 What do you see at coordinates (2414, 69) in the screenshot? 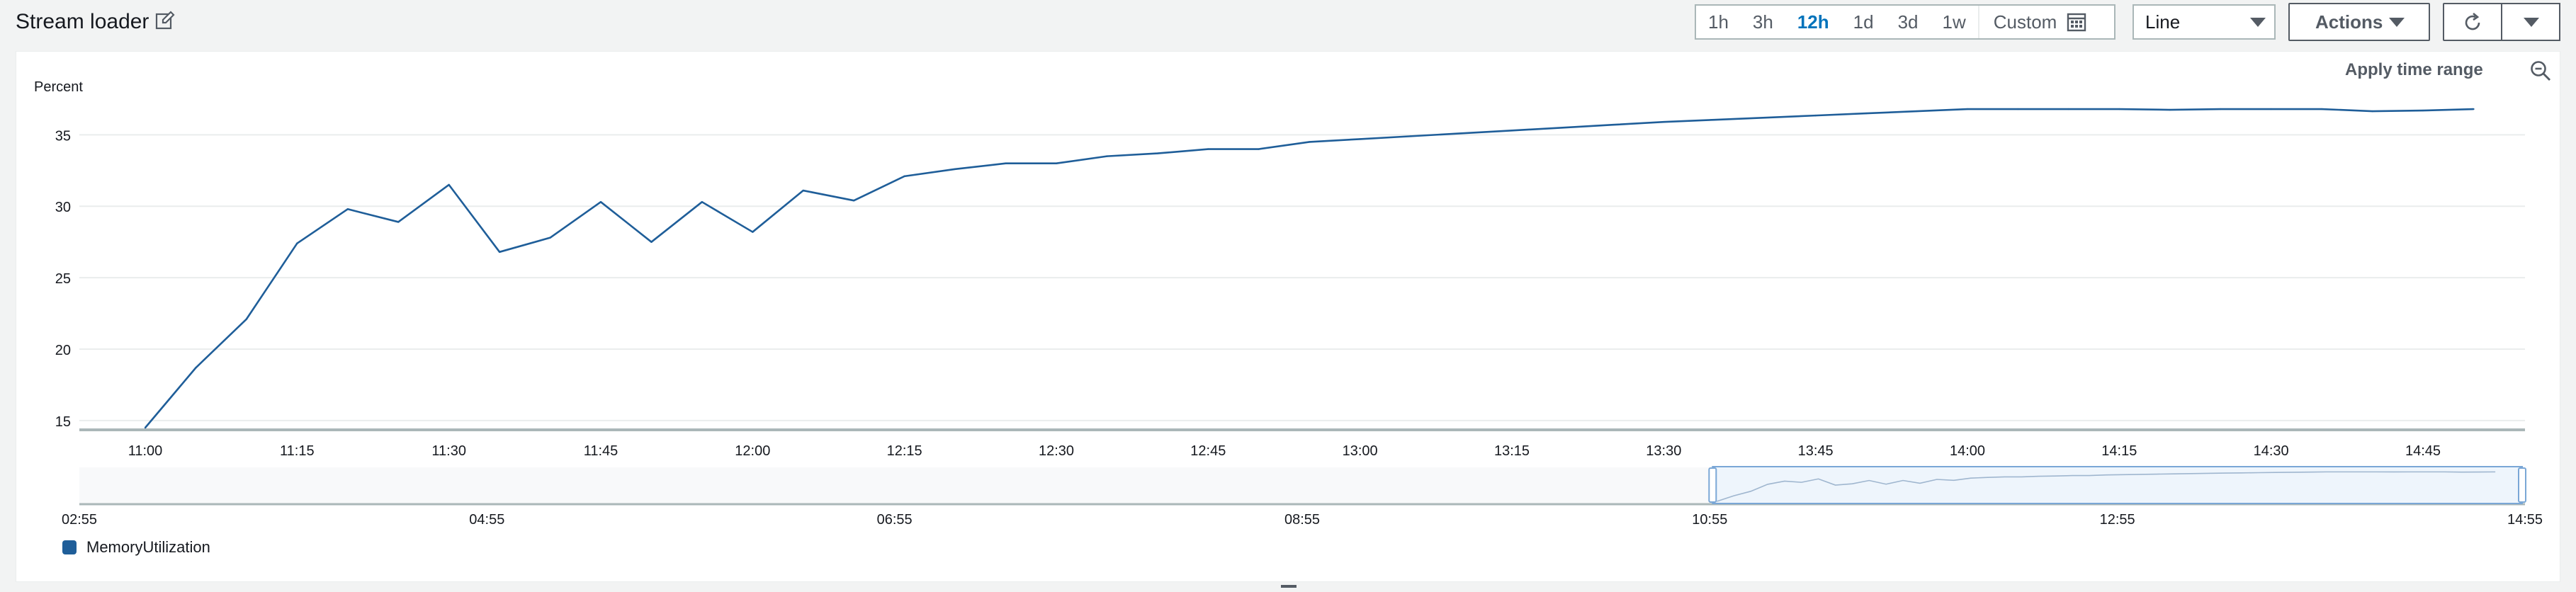
I see `apply-time-range-link: Apply time range` at bounding box center [2414, 69].